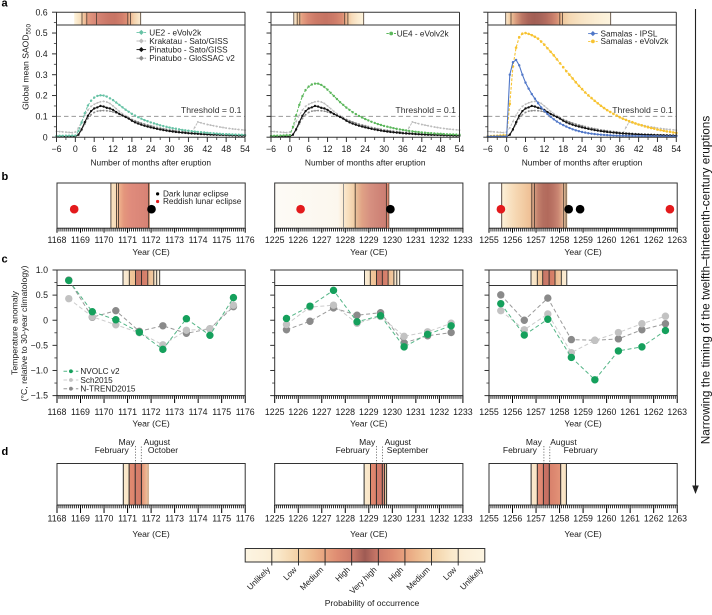 This screenshot has width=712, height=615. What do you see at coordinates (41, 96) in the screenshot?
I see `svg-text: 0.2` at bounding box center [41, 96].